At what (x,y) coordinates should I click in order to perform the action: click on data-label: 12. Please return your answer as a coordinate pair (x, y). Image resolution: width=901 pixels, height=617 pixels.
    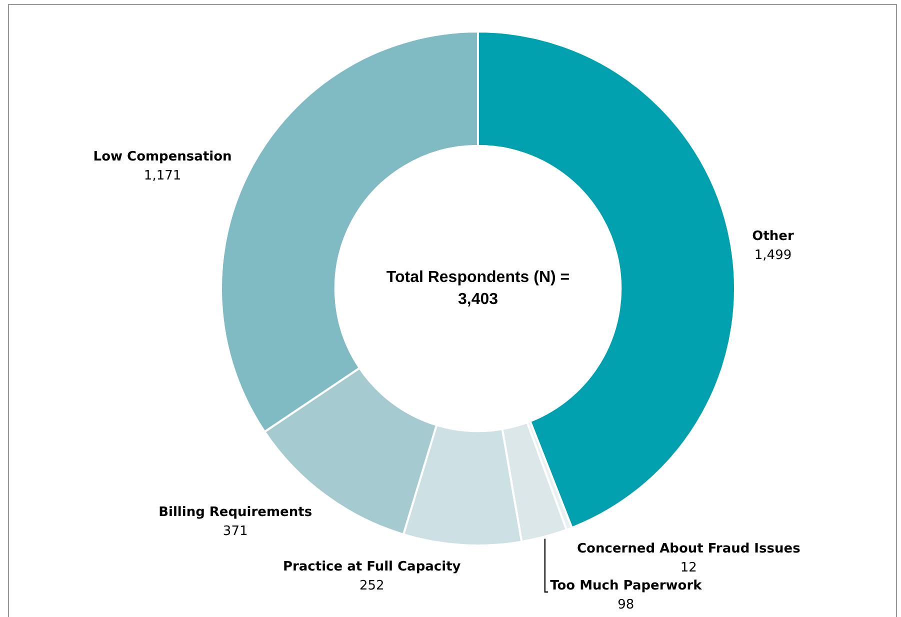
    Looking at the image, I should click on (688, 568).